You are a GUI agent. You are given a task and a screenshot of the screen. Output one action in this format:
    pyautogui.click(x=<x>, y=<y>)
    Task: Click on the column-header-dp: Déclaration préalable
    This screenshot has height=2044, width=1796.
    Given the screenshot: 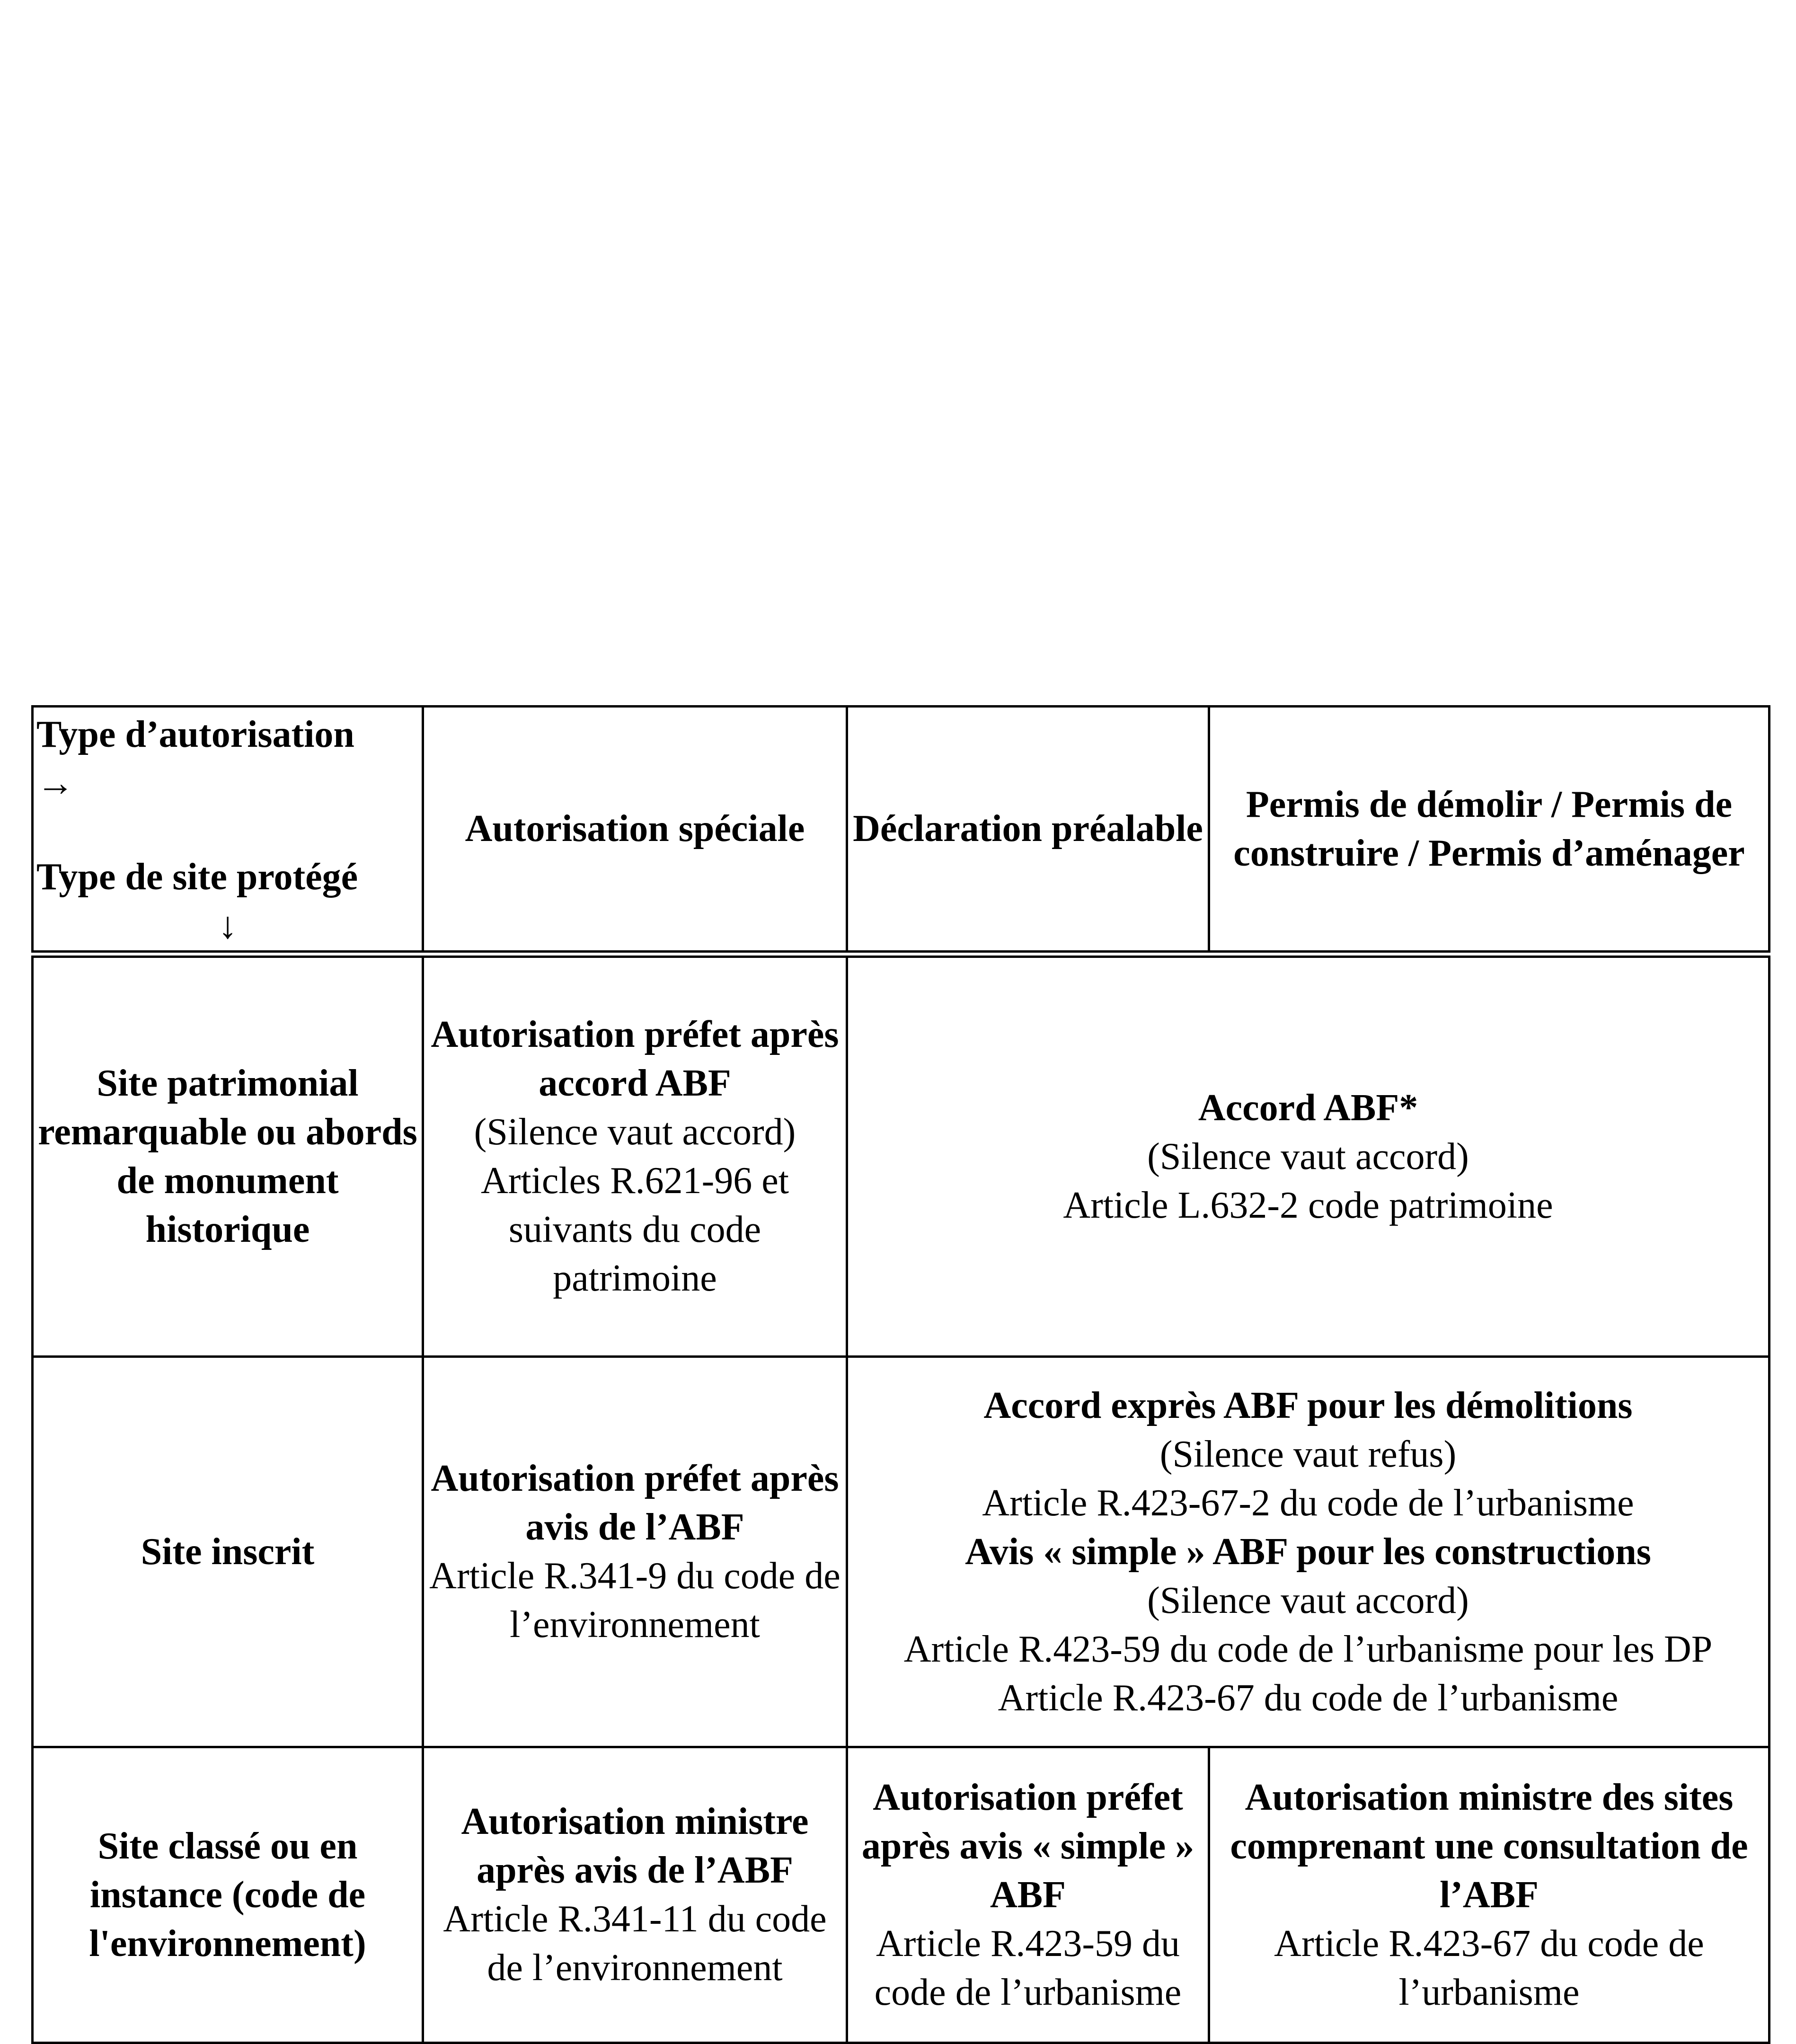 What is the action you would take?
    pyautogui.click(x=1028, y=831)
    